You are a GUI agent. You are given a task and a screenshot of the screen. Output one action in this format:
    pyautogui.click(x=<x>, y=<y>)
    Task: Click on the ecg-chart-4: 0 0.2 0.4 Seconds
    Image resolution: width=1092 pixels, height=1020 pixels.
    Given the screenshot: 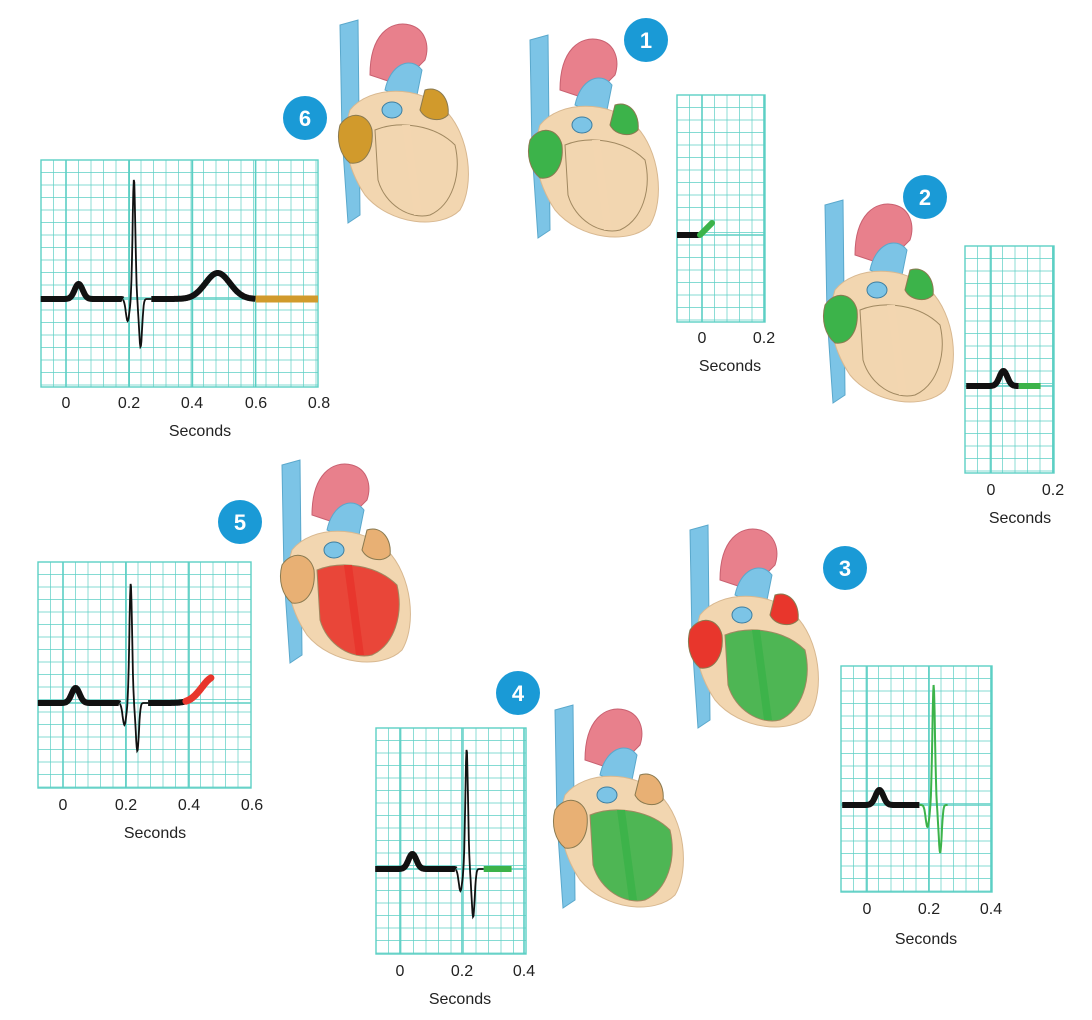 What is the action you would take?
    pyautogui.click(x=455, y=867)
    